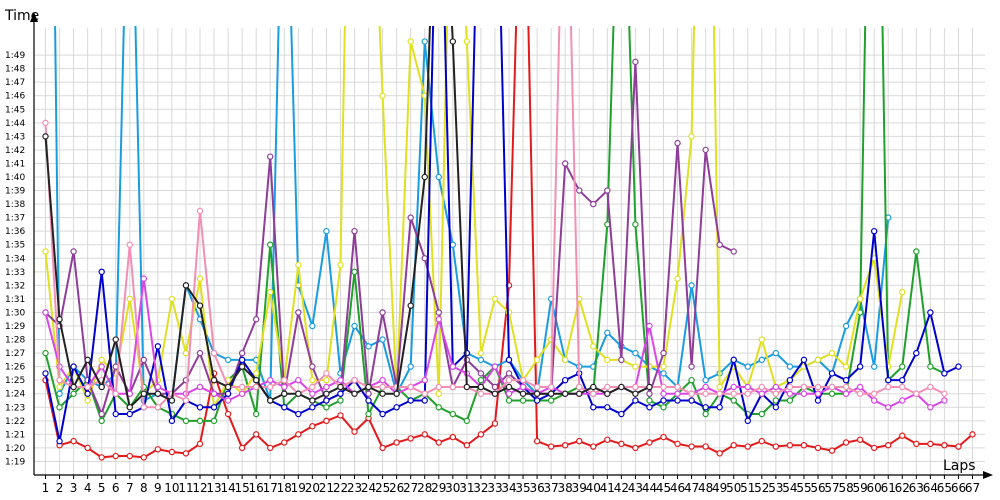 The image size is (1000, 500). I want to click on x-tick-label: 24, so click(368, 488).